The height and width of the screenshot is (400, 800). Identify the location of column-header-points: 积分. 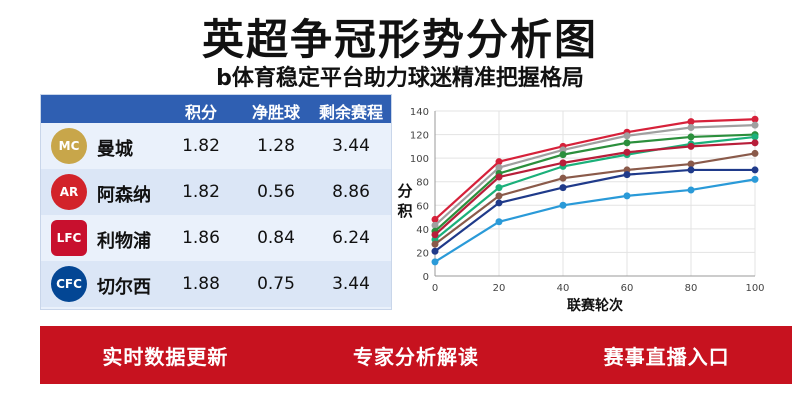
(200, 112).